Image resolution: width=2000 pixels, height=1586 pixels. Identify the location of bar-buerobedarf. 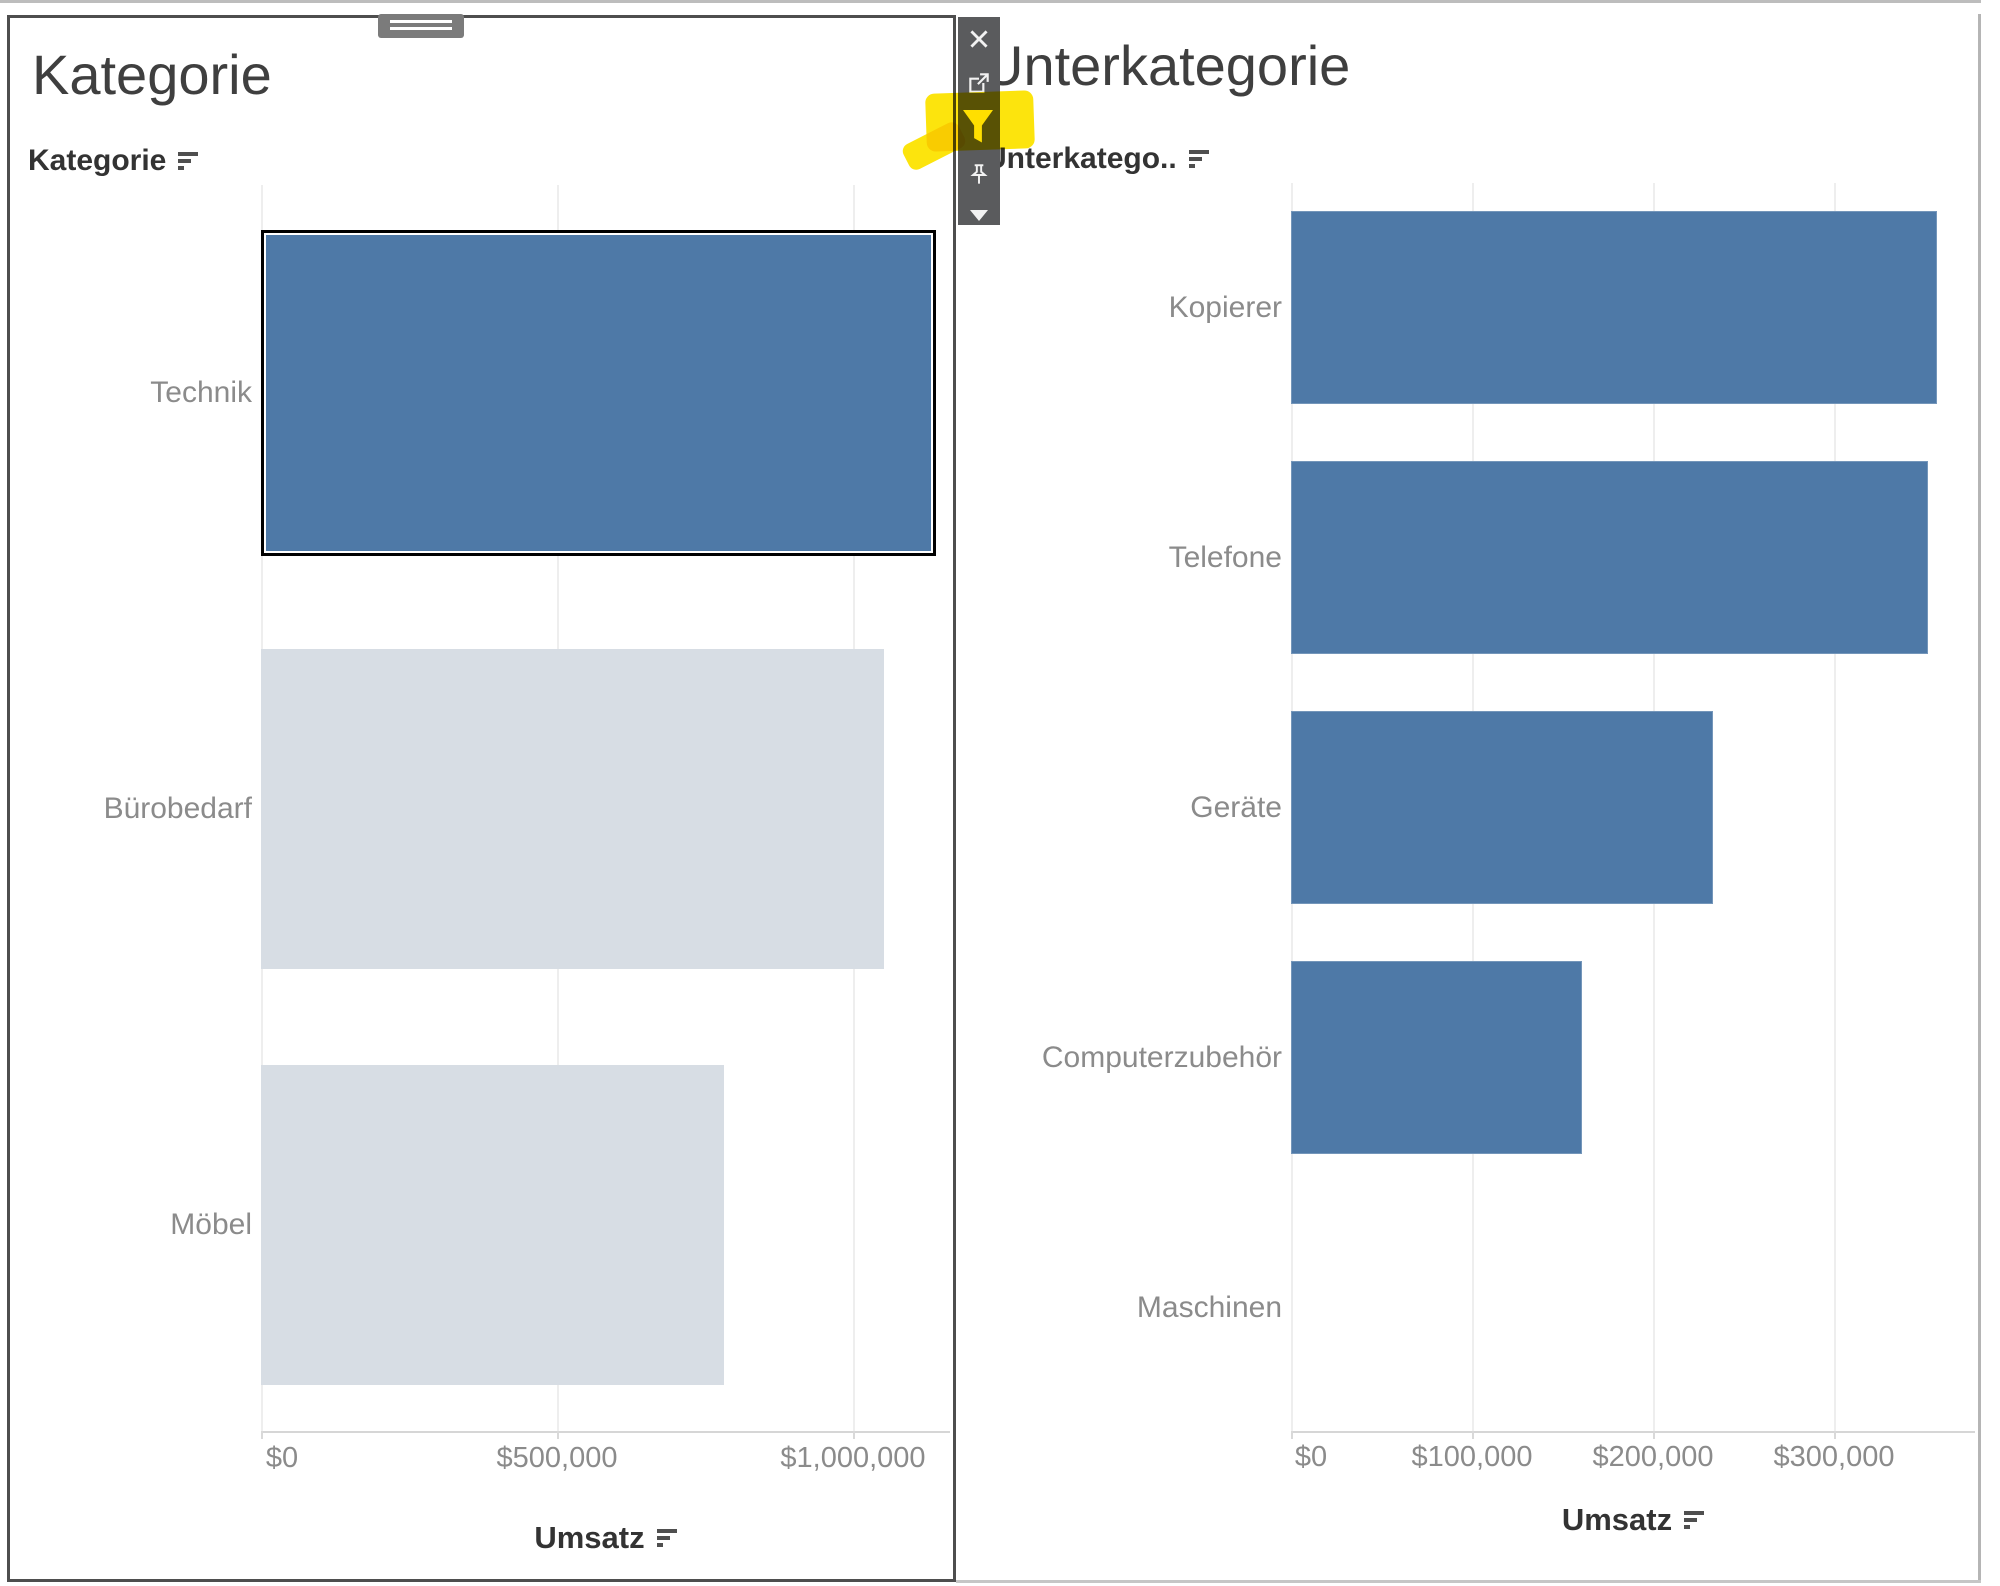
(572, 809).